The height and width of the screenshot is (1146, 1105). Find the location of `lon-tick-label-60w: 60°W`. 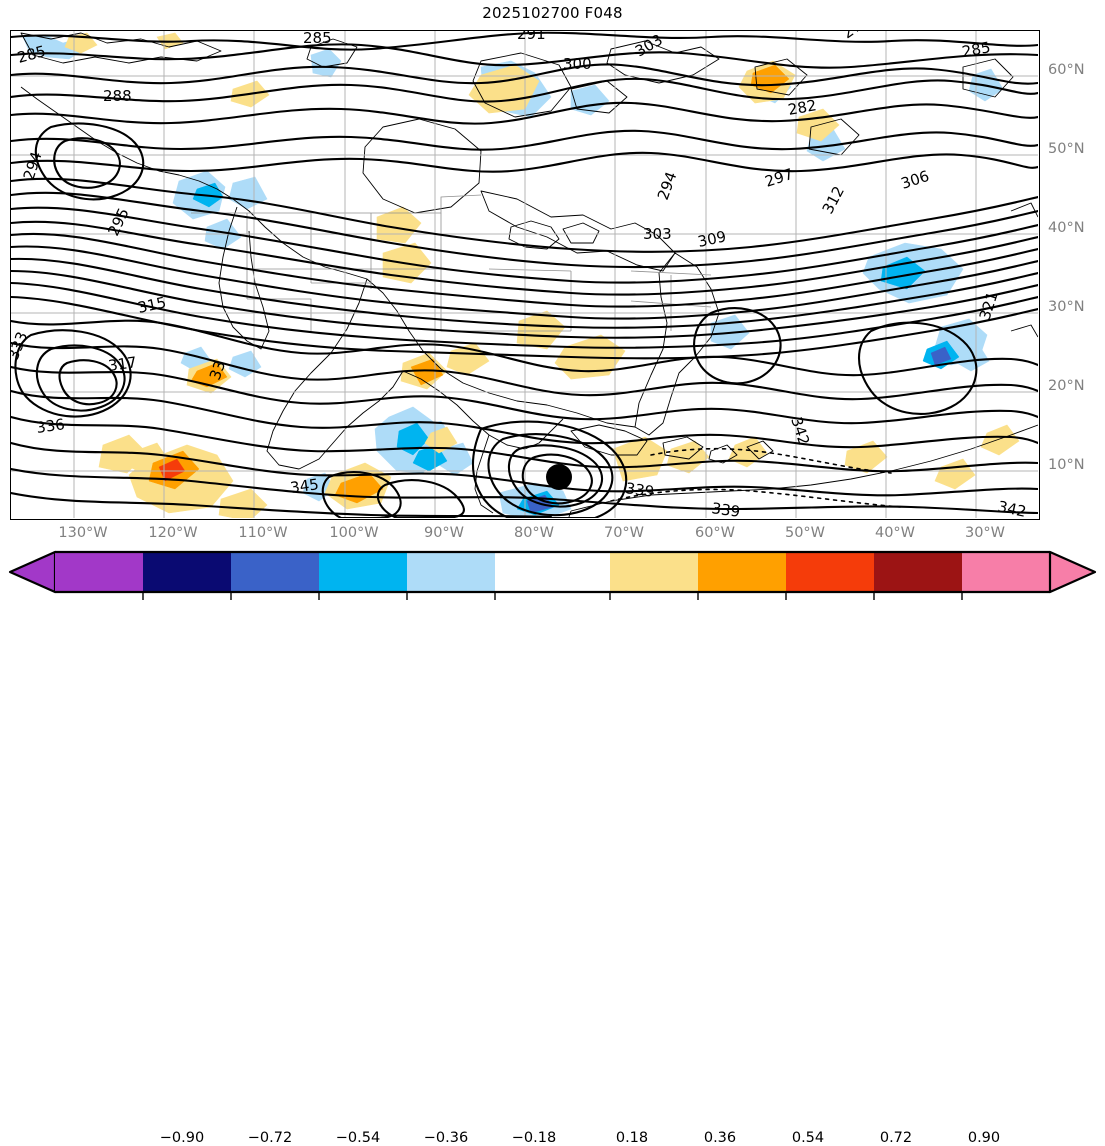

lon-tick-label-60w: 60°W is located at coordinates (715, 533).